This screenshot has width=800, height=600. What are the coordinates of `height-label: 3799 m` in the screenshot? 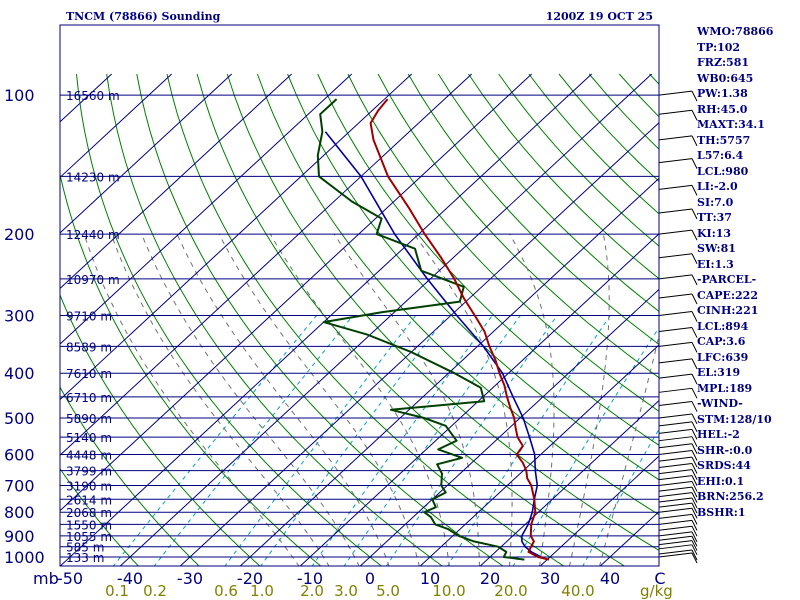 It's located at (89, 472).